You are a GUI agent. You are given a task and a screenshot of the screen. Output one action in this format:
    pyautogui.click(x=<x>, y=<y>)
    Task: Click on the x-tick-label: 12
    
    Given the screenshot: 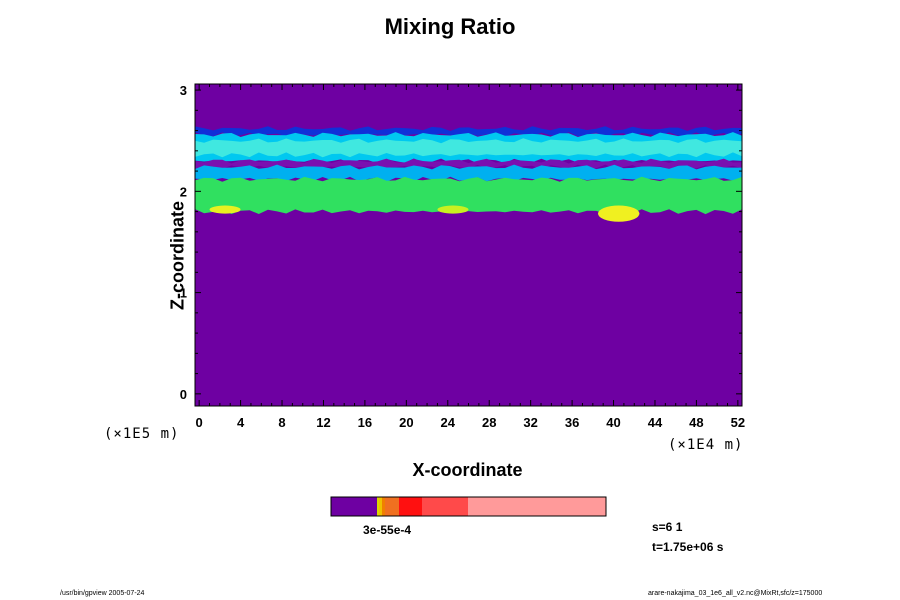 What is the action you would take?
    pyautogui.click(x=323, y=422)
    